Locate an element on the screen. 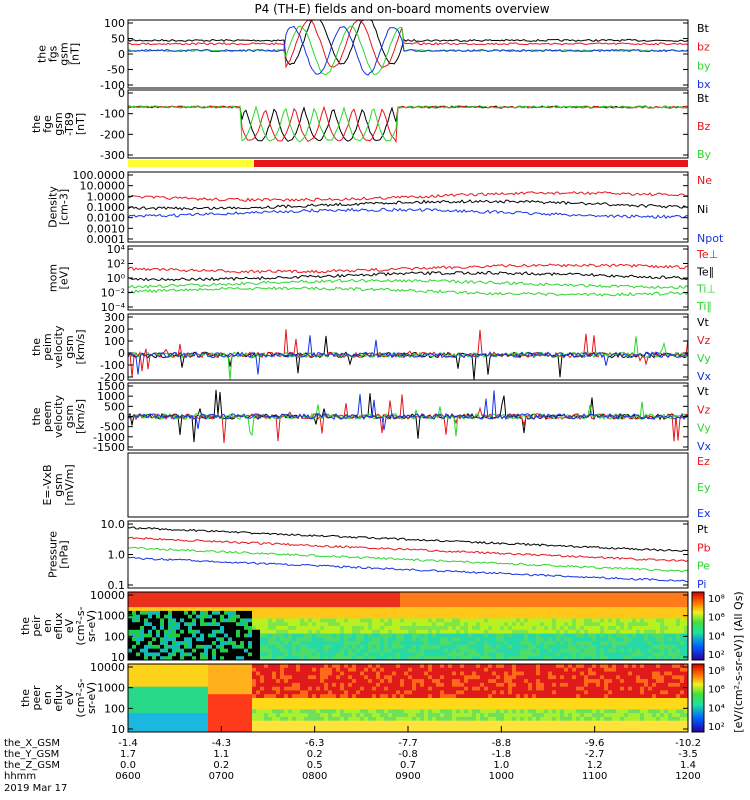  legend-Ni: Ni is located at coordinates (702, 209).